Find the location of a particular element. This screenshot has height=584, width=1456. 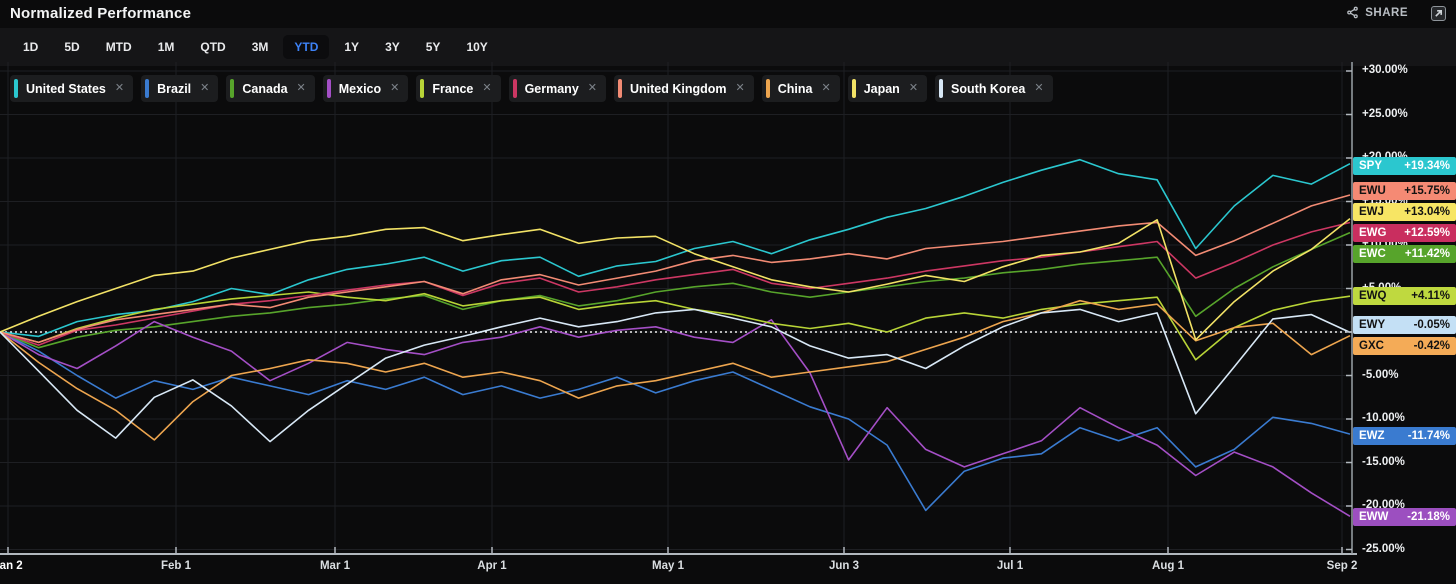

chip-label: United Kingdom is located at coordinates (678, 88).